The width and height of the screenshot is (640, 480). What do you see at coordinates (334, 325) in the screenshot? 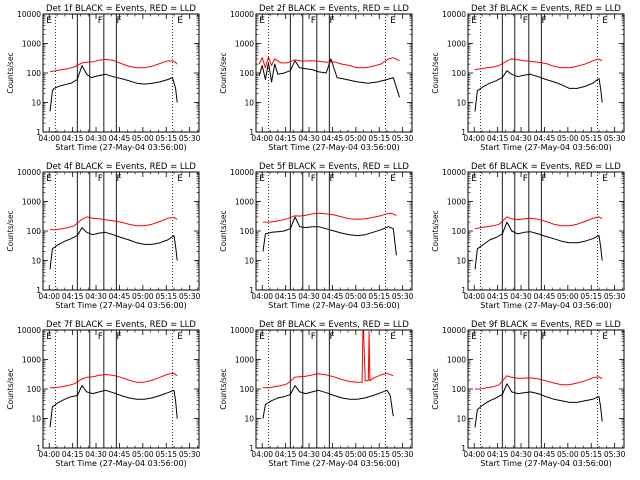
I see `chart-title: Det 8f BLACK = Events, RED = LLD` at bounding box center [334, 325].